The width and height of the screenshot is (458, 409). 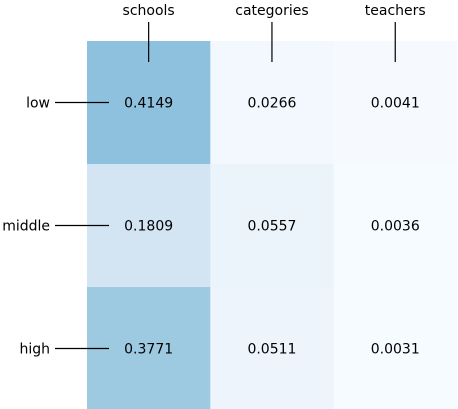 I want to click on column-tick-label-teachers: teachers, so click(x=395, y=11).